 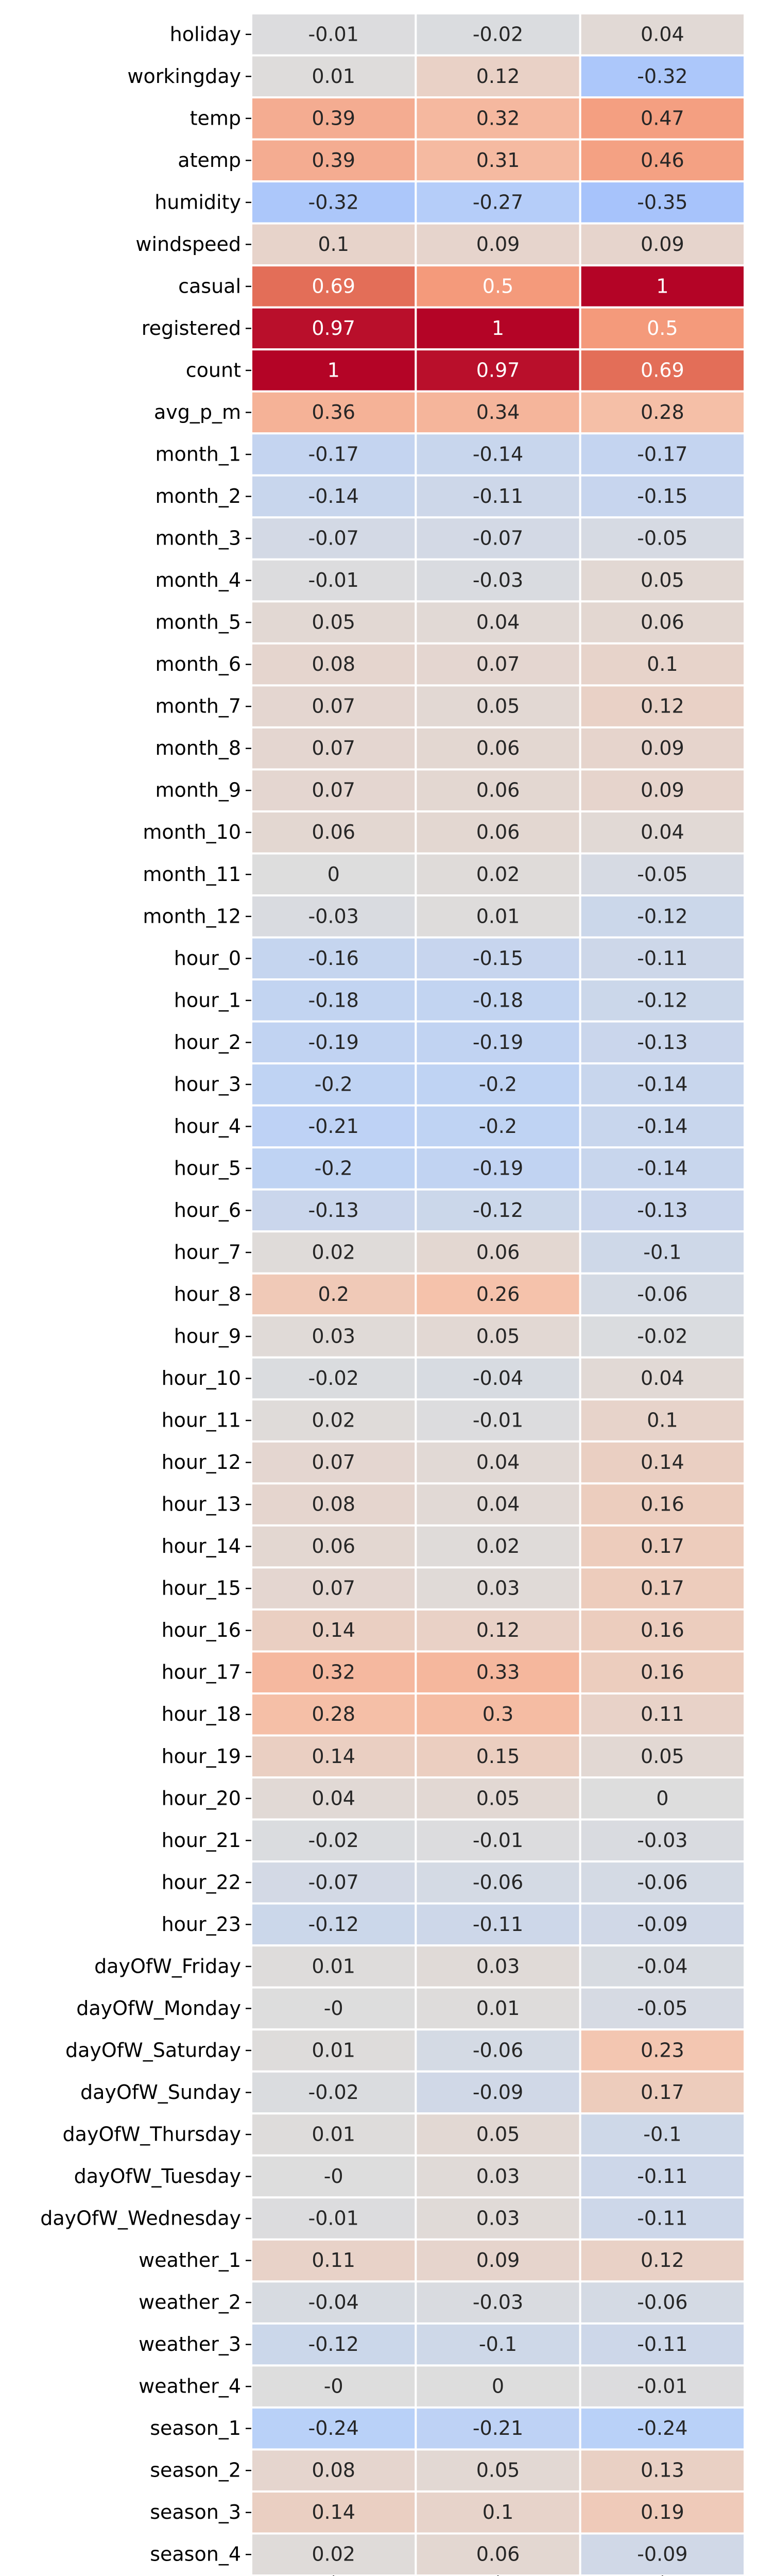 What do you see at coordinates (201, 1420) in the screenshot?
I see `y-tick-label: hour_11` at bounding box center [201, 1420].